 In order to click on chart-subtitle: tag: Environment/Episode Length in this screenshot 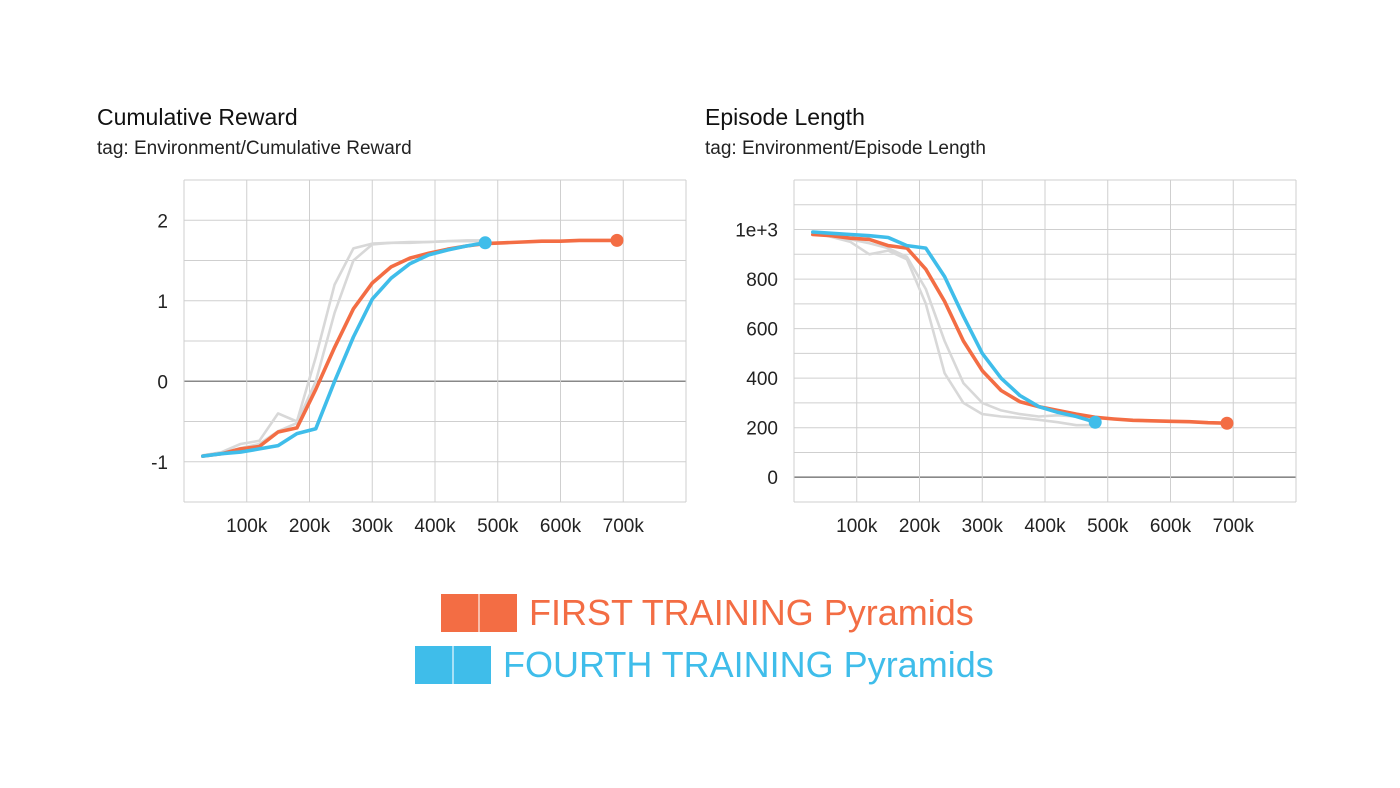, I will do `click(845, 148)`.